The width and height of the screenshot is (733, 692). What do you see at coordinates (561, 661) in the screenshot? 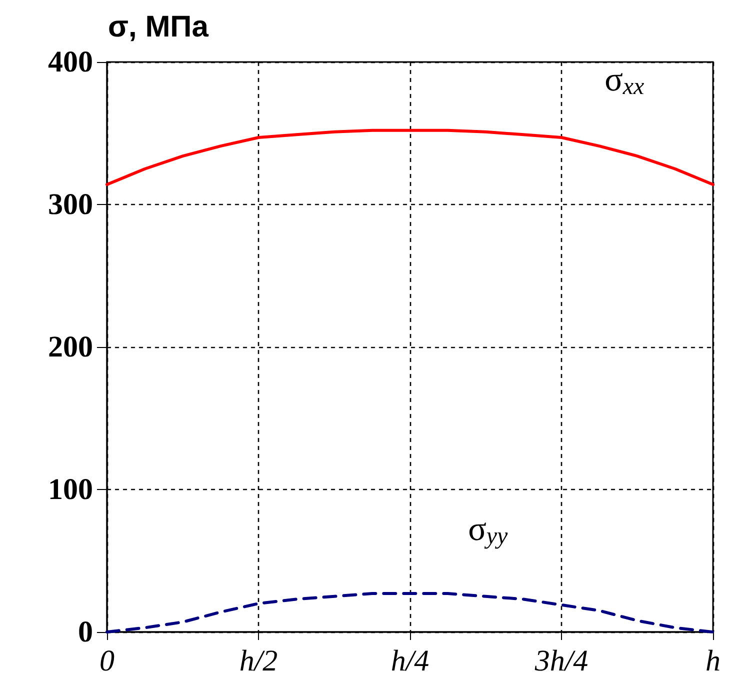
I see `x-tick-label: 3h/4` at bounding box center [561, 661].